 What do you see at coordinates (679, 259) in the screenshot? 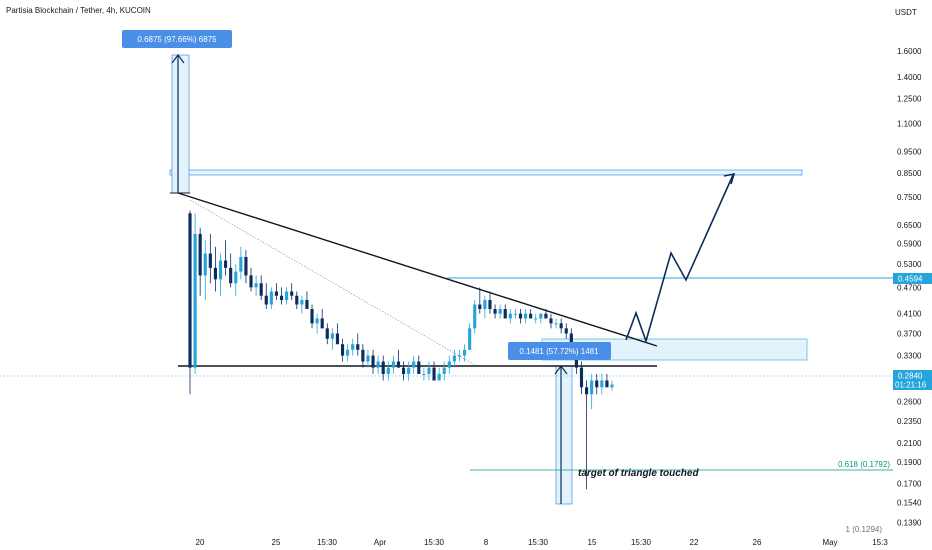
I see `projection-path` at bounding box center [679, 259].